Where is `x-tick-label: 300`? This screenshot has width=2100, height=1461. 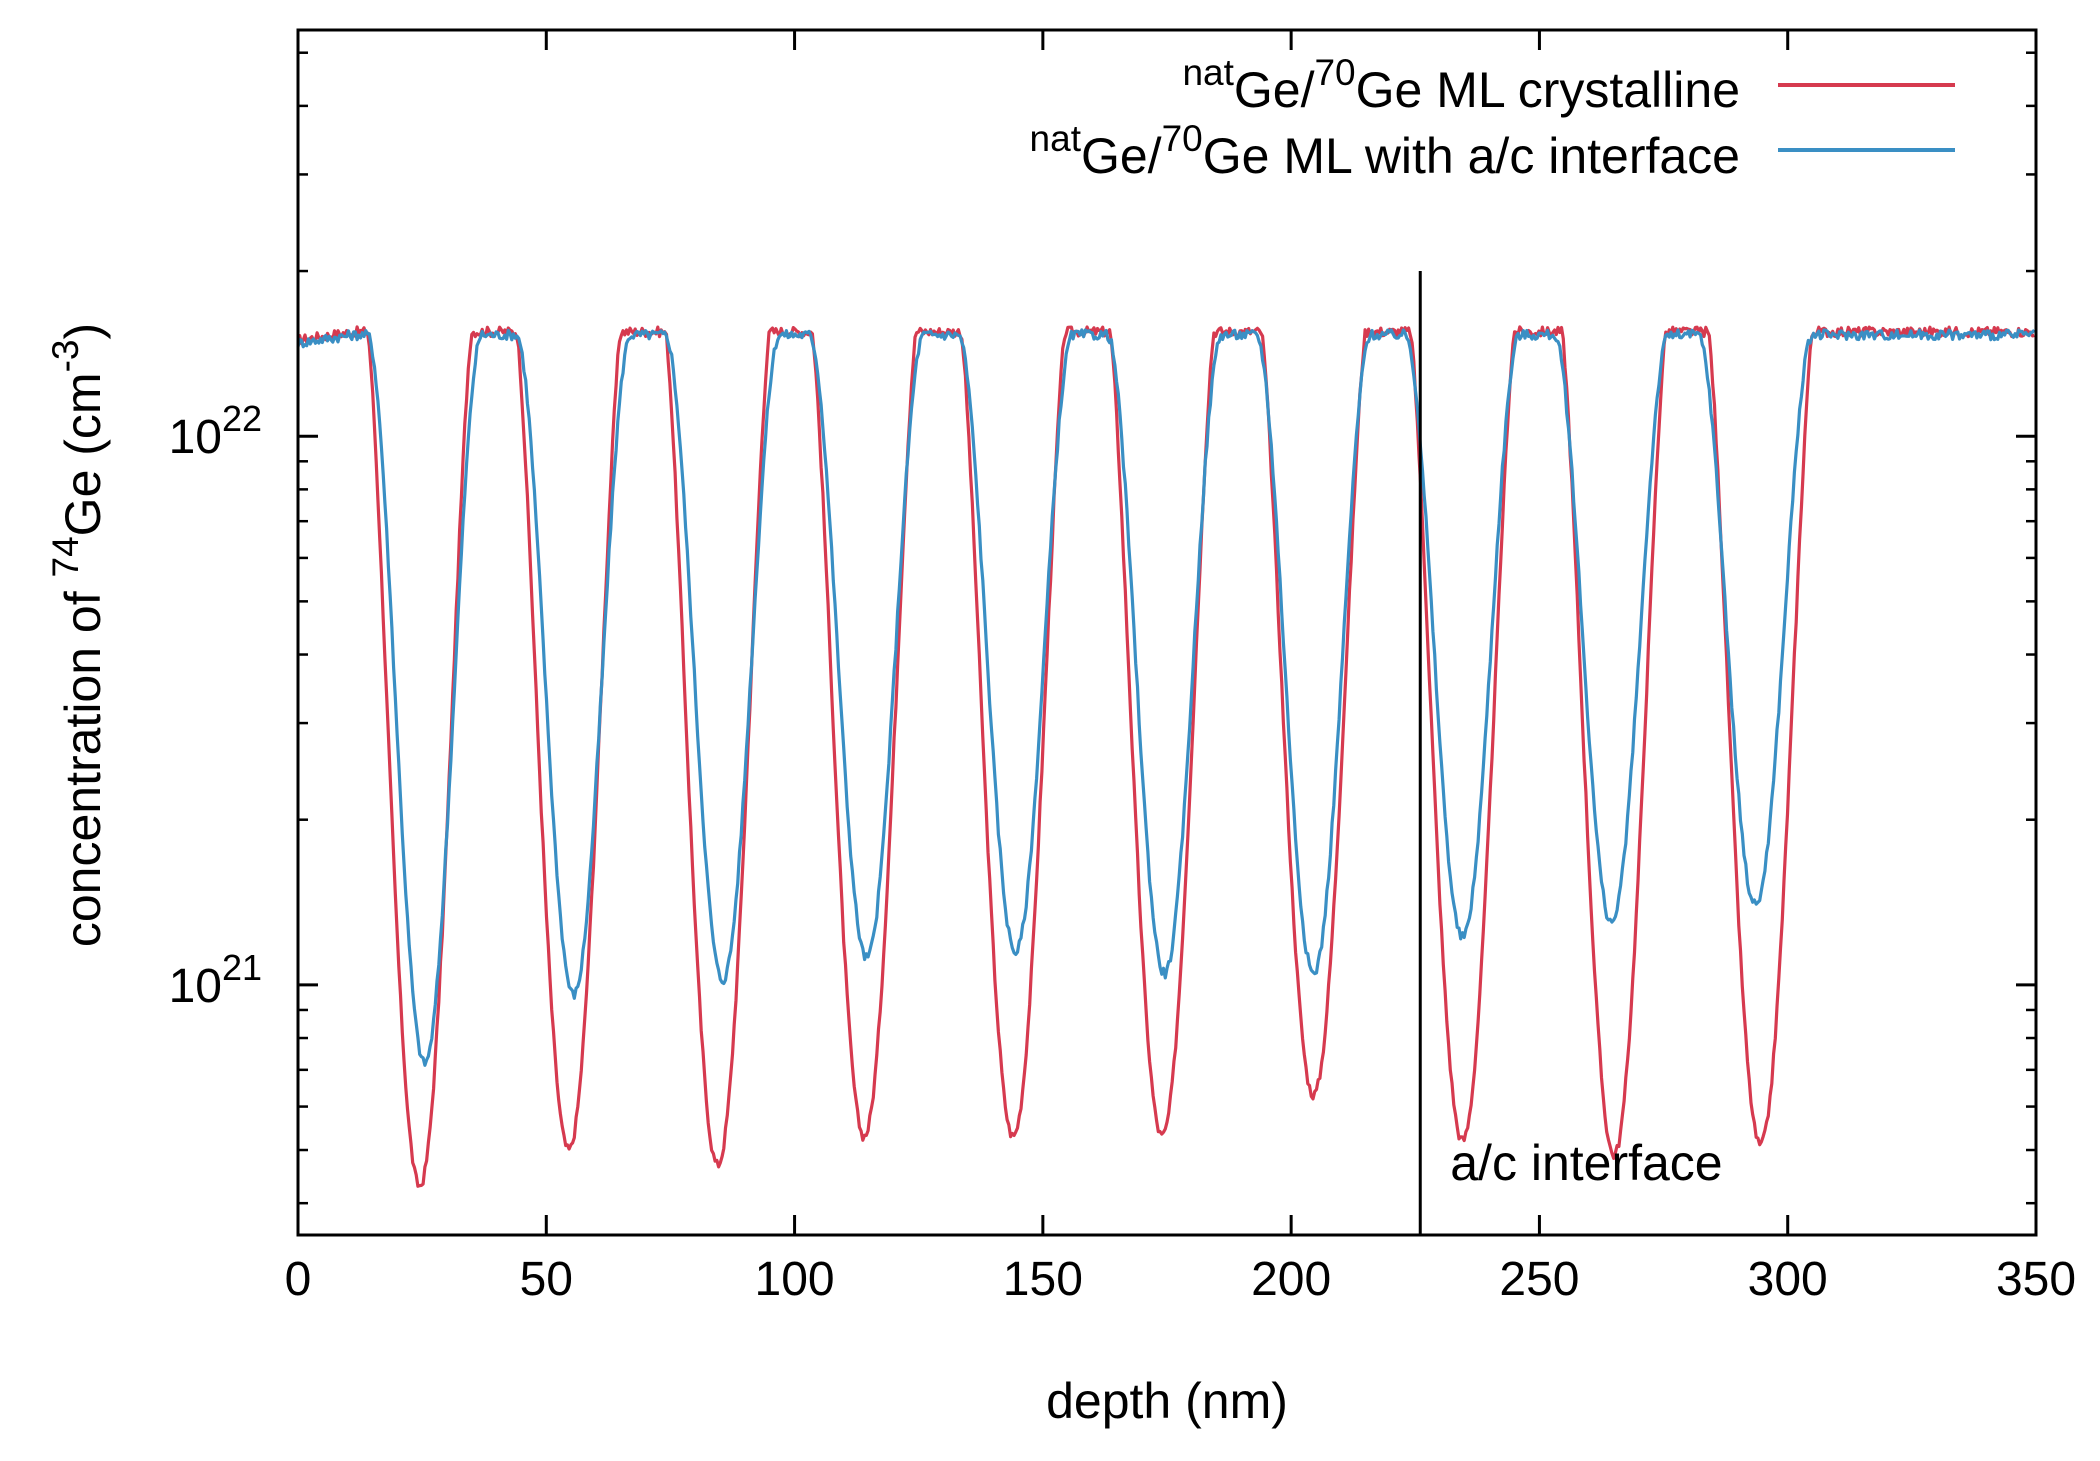
x-tick-label: 300 is located at coordinates (1788, 1279).